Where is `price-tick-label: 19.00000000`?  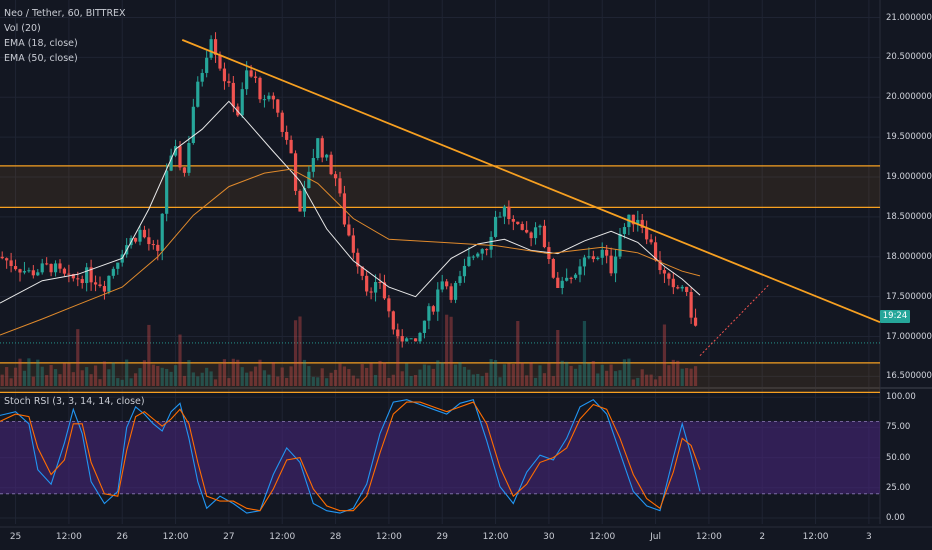
price-tick-label: 19.00000000 is located at coordinates (909, 177).